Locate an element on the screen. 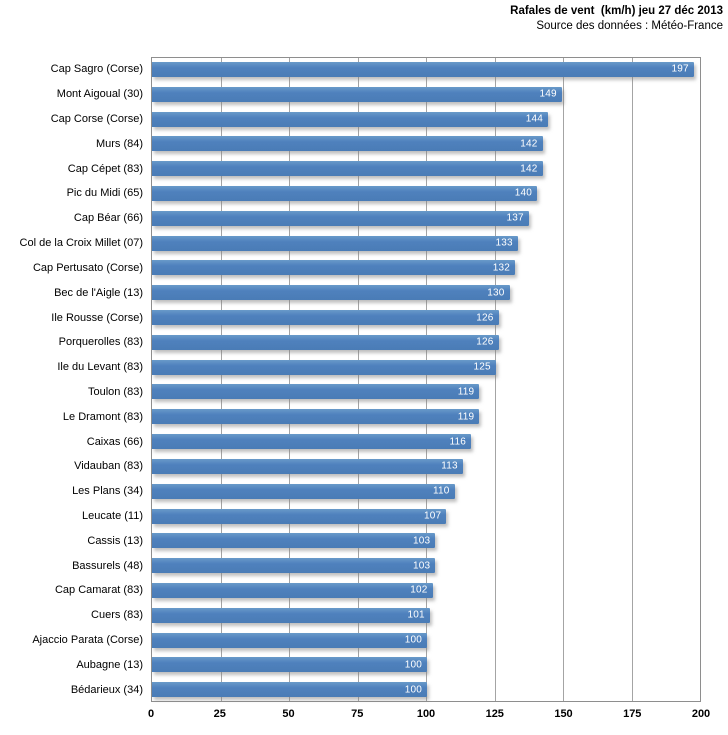 This screenshot has width=728, height=735. bar-value-label: 197 is located at coordinates (680, 69).